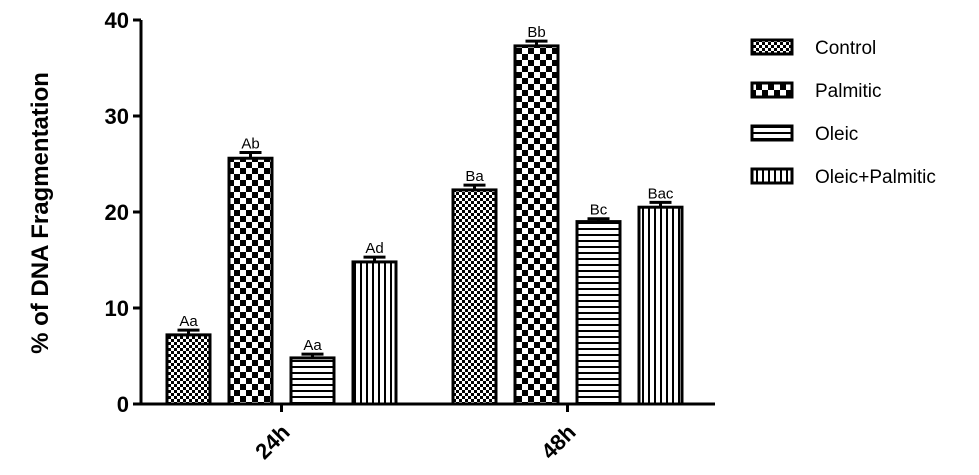 Image resolution: width=979 pixels, height=475 pixels. What do you see at coordinates (843, 113) in the screenshot?
I see `legend: Control Palmitic Oleic Oleic+Palmitic` at bounding box center [843, 113].